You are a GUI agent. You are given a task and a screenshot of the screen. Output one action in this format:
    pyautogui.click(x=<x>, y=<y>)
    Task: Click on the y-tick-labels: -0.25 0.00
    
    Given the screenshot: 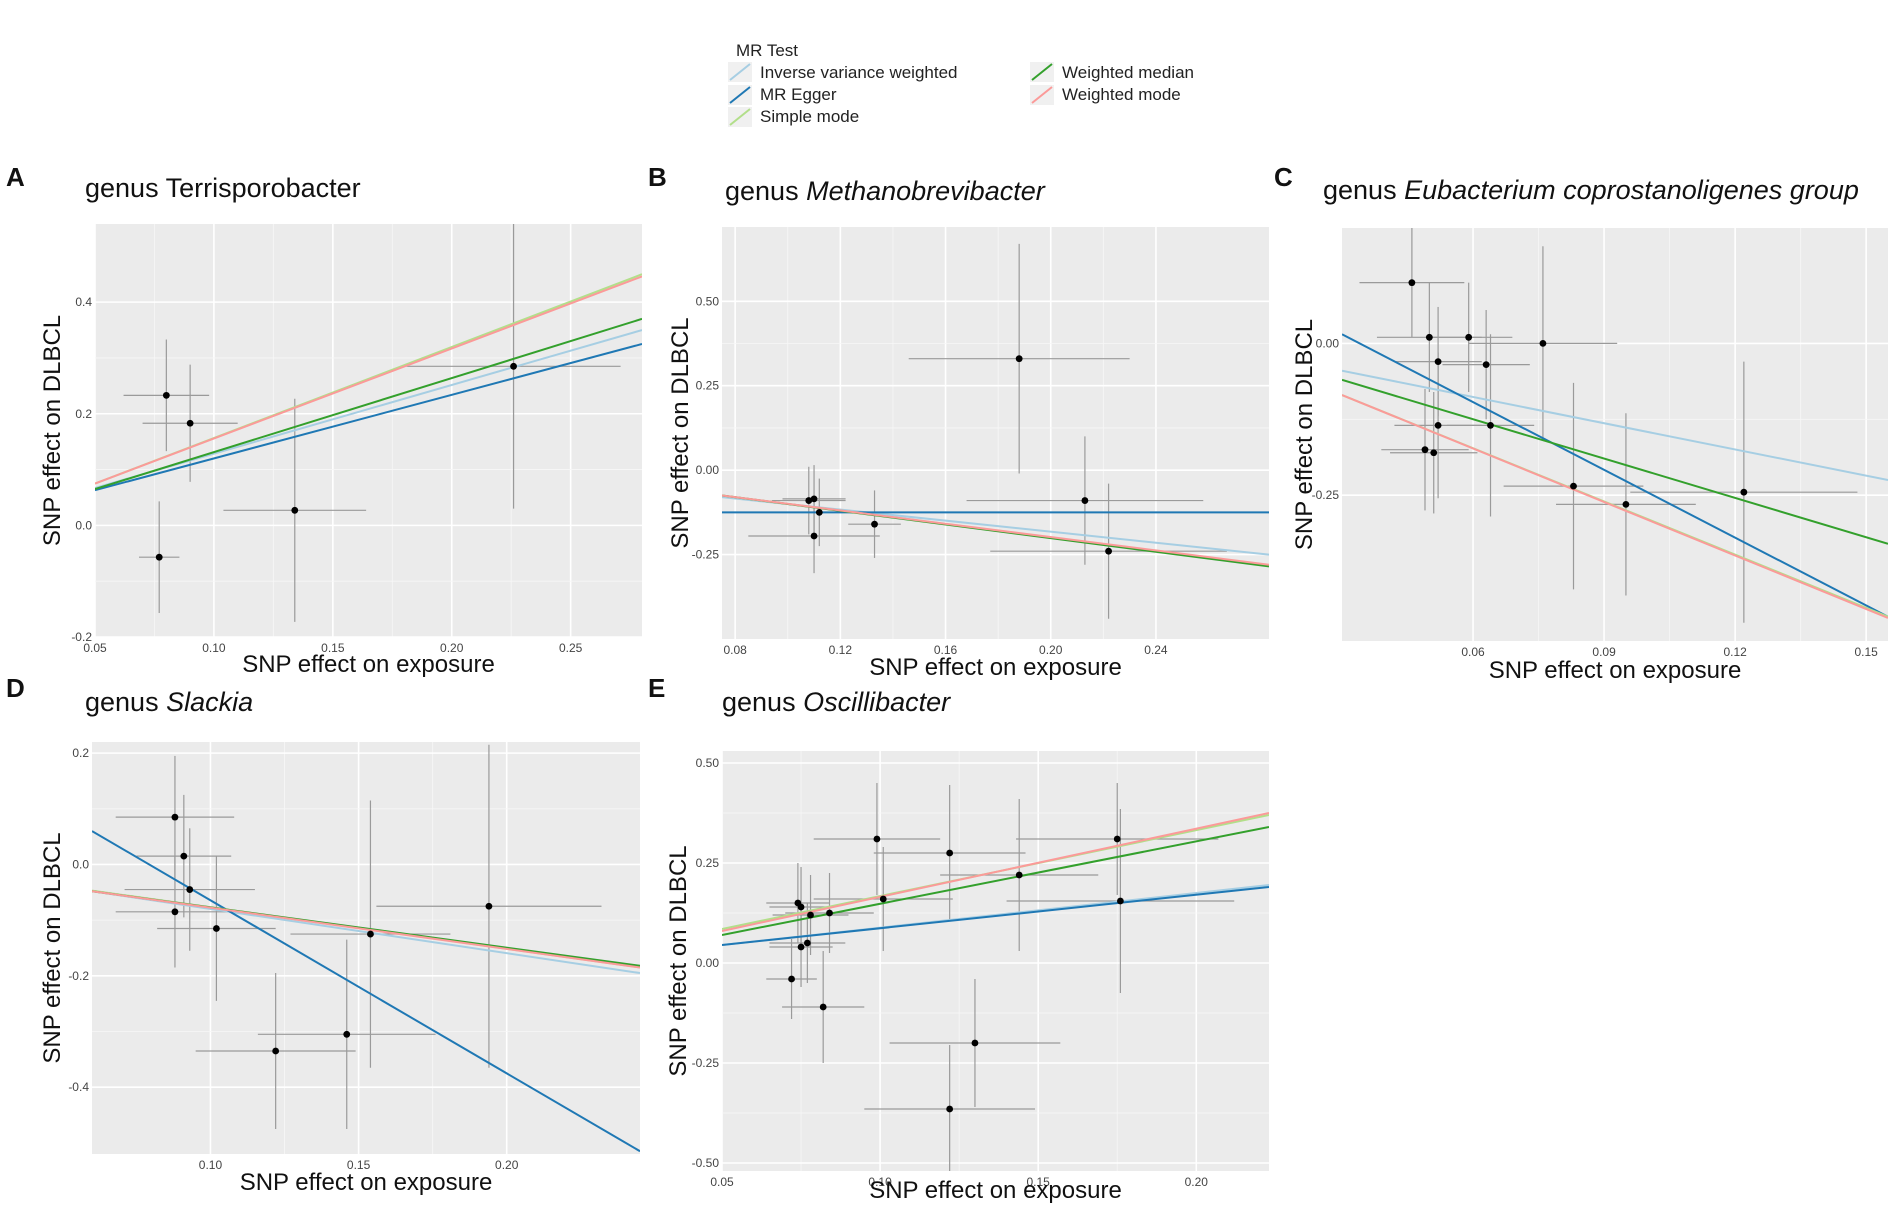 What is the action you would take?
    pyautogui.click(x=1326, y=419)
    